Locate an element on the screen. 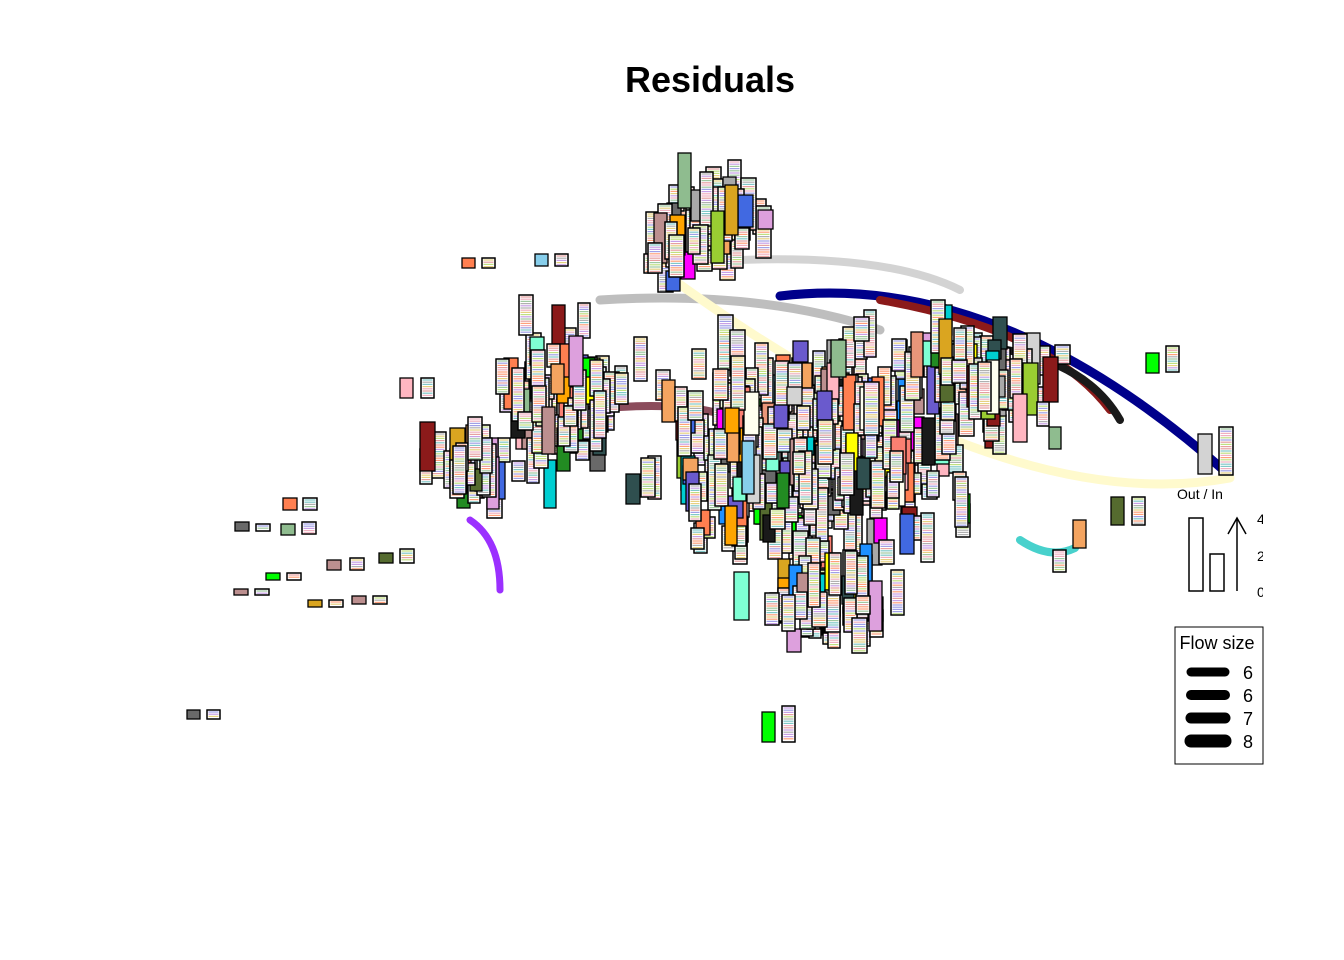 The height and width of the screenshot is (960, 1344). bar-legend-arrow-head is located at coordinates (1237, 525).